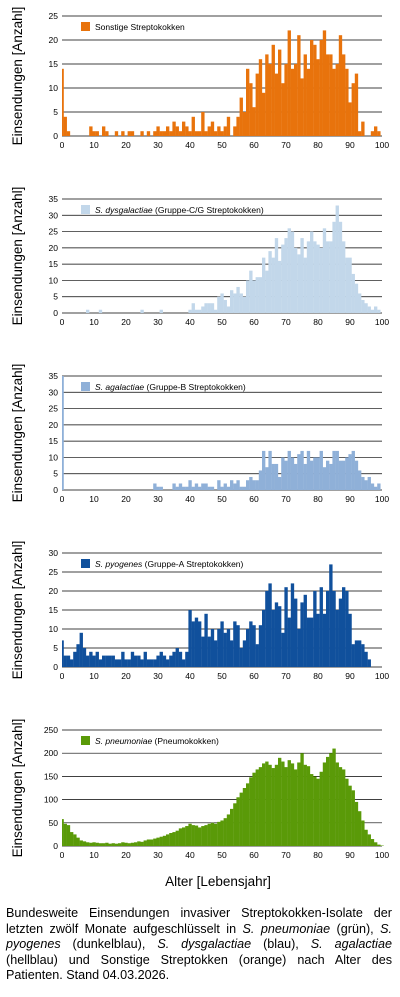 Image resolution: width=400 pixels, height=997 pixels. What do you see at coordinates (140, 27) in the screenshot?
I see `legend-label: Sonstige Streptokokken` at bounding box center [140, 27].